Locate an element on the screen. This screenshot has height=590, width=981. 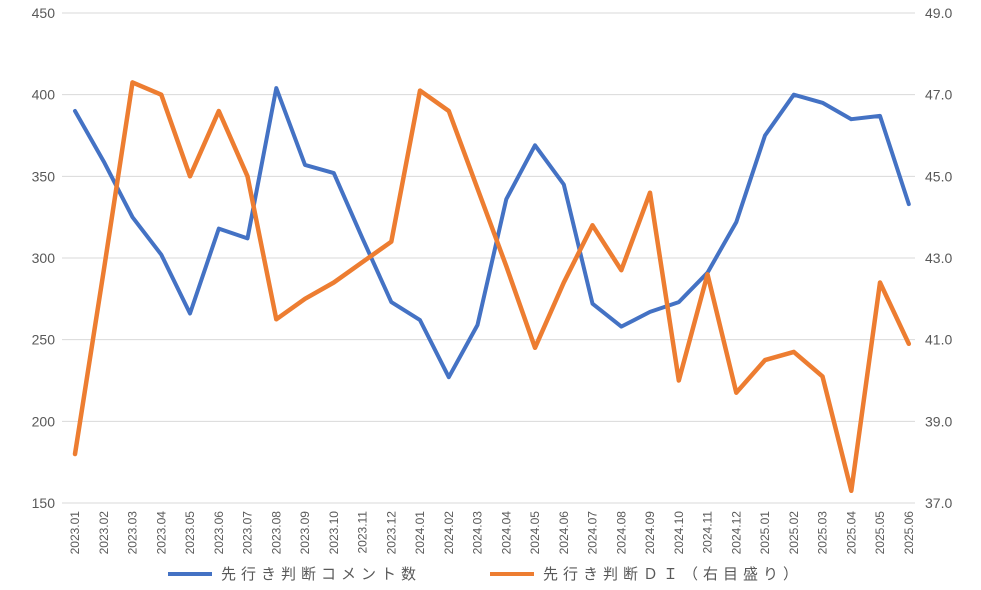
right-axis-tick-label: 43.0 is located at coordinates (938, 258).